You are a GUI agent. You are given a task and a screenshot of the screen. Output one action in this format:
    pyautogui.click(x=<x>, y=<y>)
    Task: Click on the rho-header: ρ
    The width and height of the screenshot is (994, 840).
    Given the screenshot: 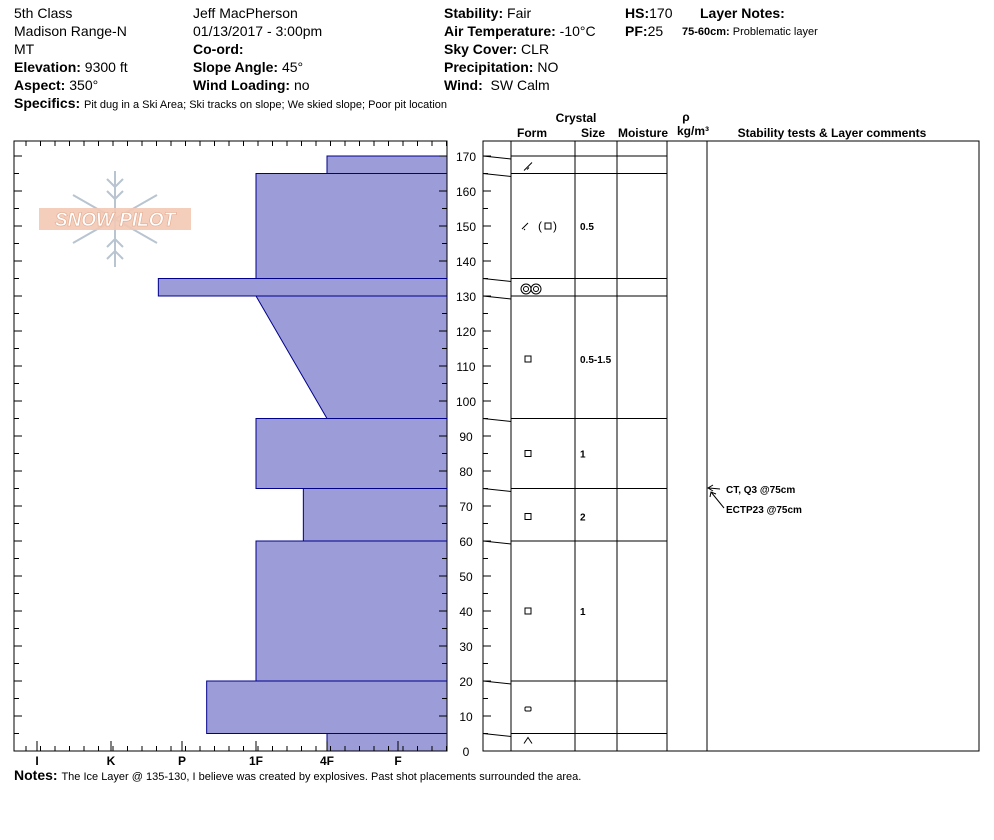 What is the action you would take?
    pyautogui.click(x=685, y=117)
    